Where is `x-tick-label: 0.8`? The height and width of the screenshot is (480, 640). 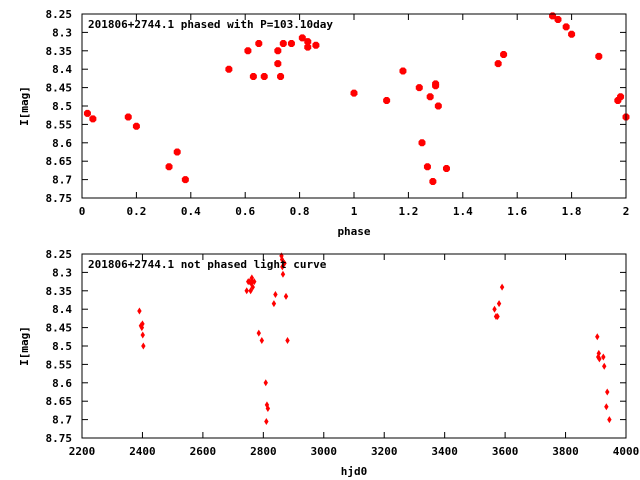
x-tick-label: 0.8 is located at coordinates (300, 211).